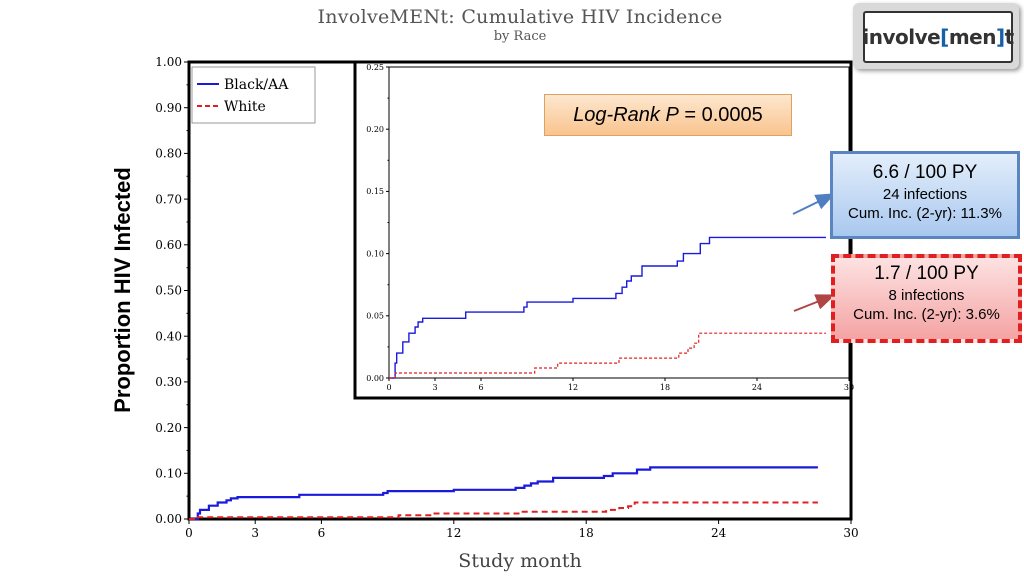 The image size is (1024, 576). Describe the element at coordinates (901, 37) in the screenshot. I see `logo-prefix: involve` at that location.